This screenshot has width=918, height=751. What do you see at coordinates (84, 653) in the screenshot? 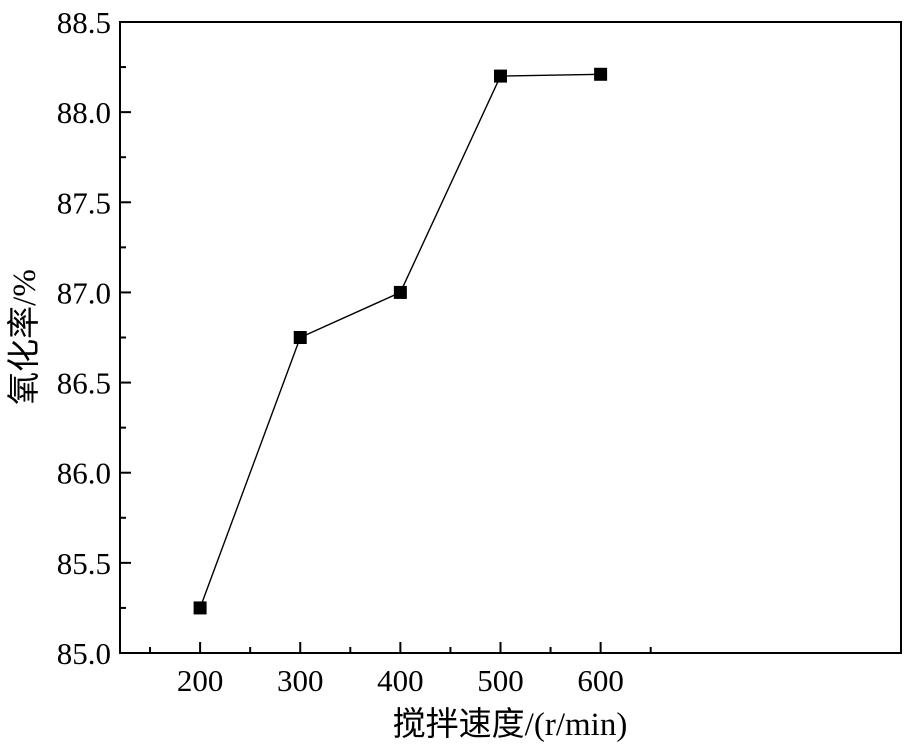
I see `y-tick-label: 85.0` at bounding box center [84, 653].